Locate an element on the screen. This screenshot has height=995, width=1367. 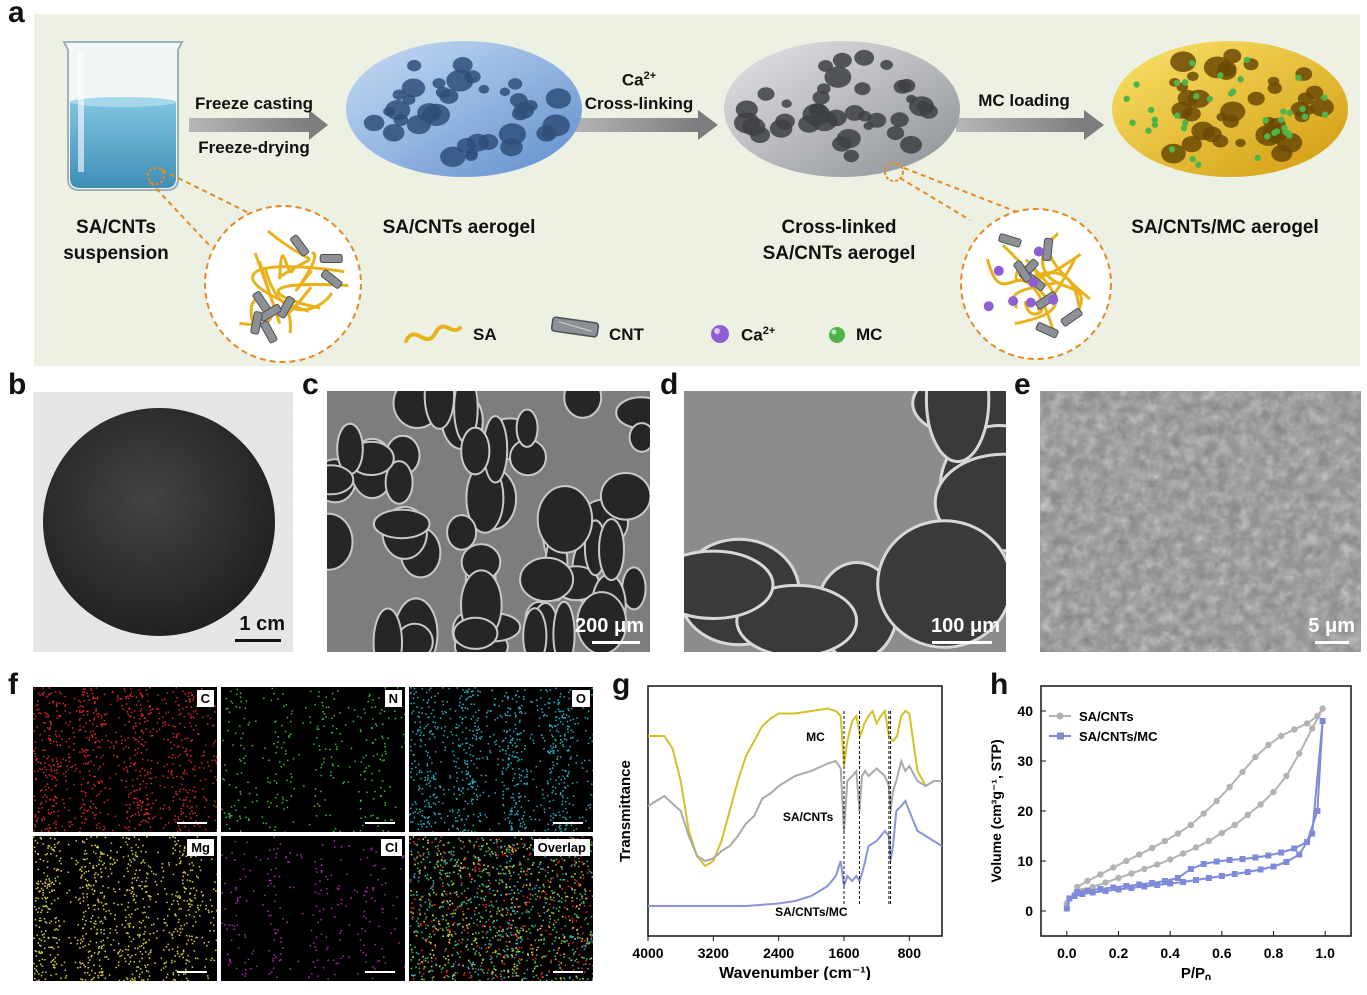
aerogel-disc-texture is located at coordinates (159, 522).